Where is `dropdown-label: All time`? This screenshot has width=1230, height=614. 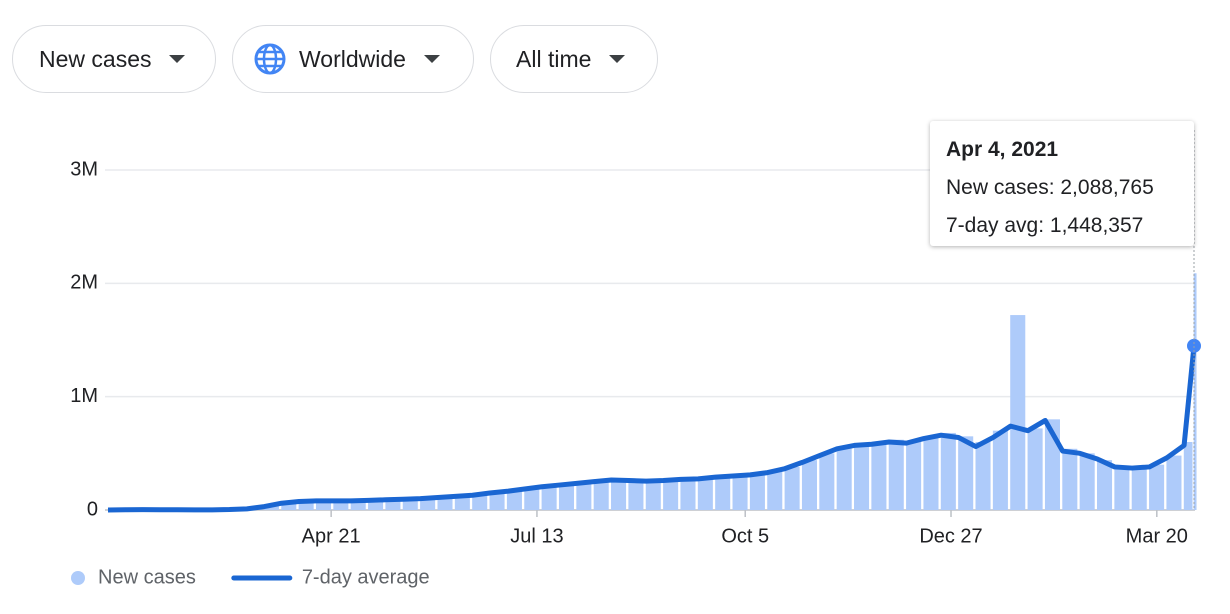
dropdown-label: All time is located at coordinates (554, 58).